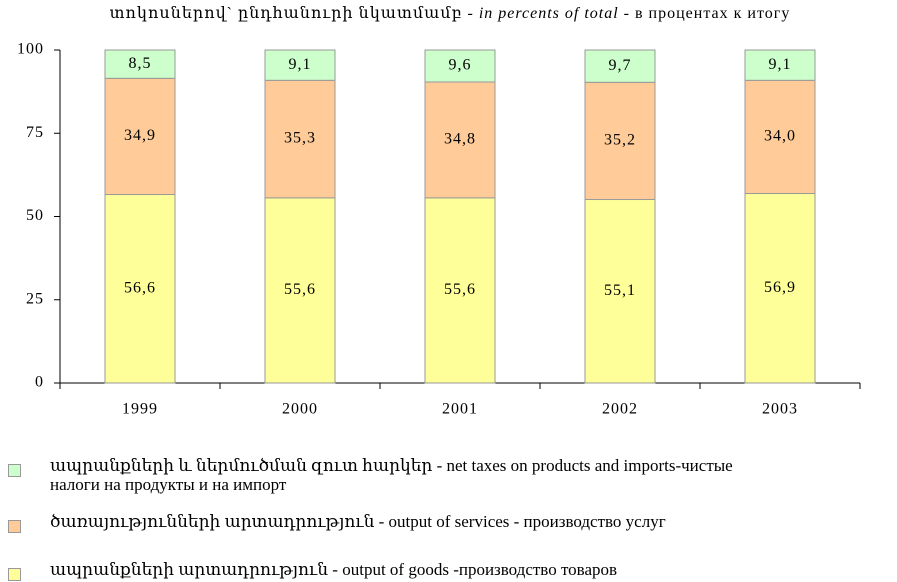 This screenshot has height=582, width=897. I want to click on x-tick-label: 2003, so click(780, 409).